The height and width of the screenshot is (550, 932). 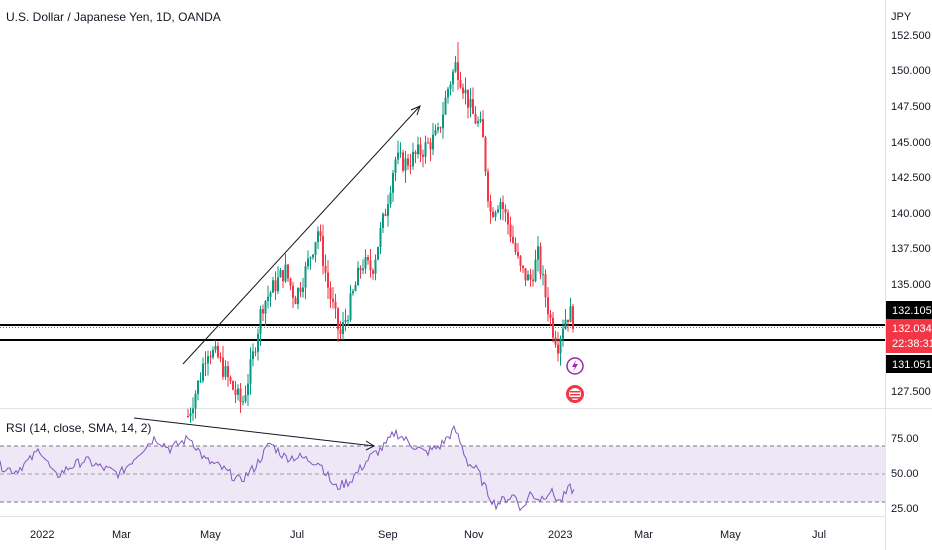 What do you see at coordinates (301, 235) in the screenshot?
I see `trend-arrow` at bounding box center [301, 235].